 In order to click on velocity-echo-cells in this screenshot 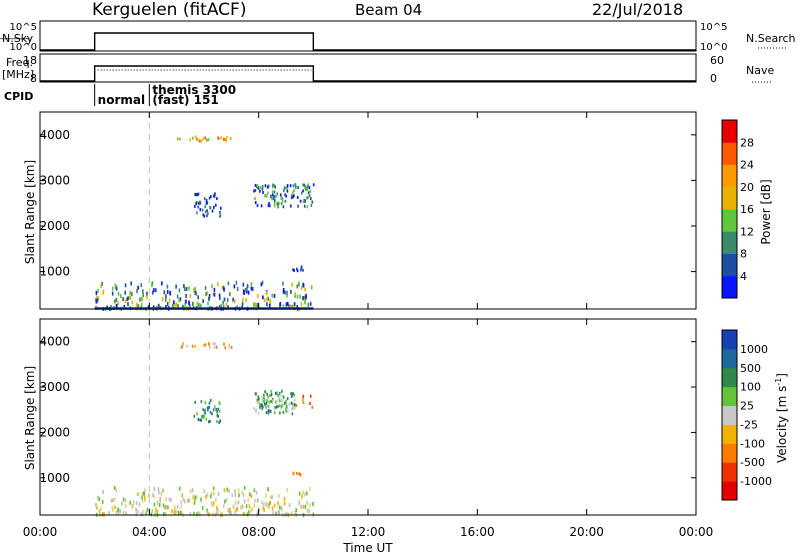, I will do `click(205, 429)`.